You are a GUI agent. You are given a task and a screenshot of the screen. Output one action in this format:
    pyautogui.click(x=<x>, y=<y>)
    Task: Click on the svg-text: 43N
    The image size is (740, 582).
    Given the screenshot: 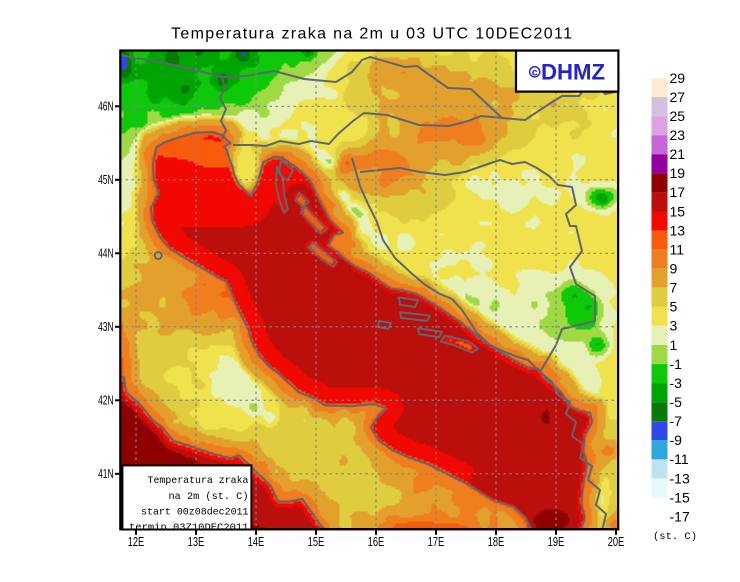 What is the action you would take?
    pyautogui.click(x=106, y=327)
    